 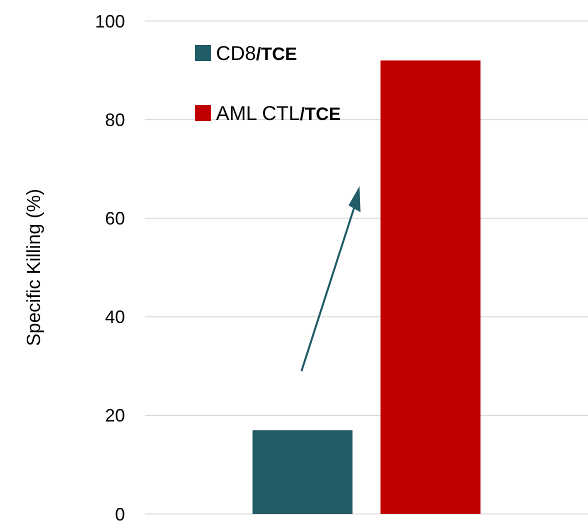 What do you see at coordinates (109, 21) in the screenshot?
I see `y-tick-label: 100` at bounding box center [109, 21].